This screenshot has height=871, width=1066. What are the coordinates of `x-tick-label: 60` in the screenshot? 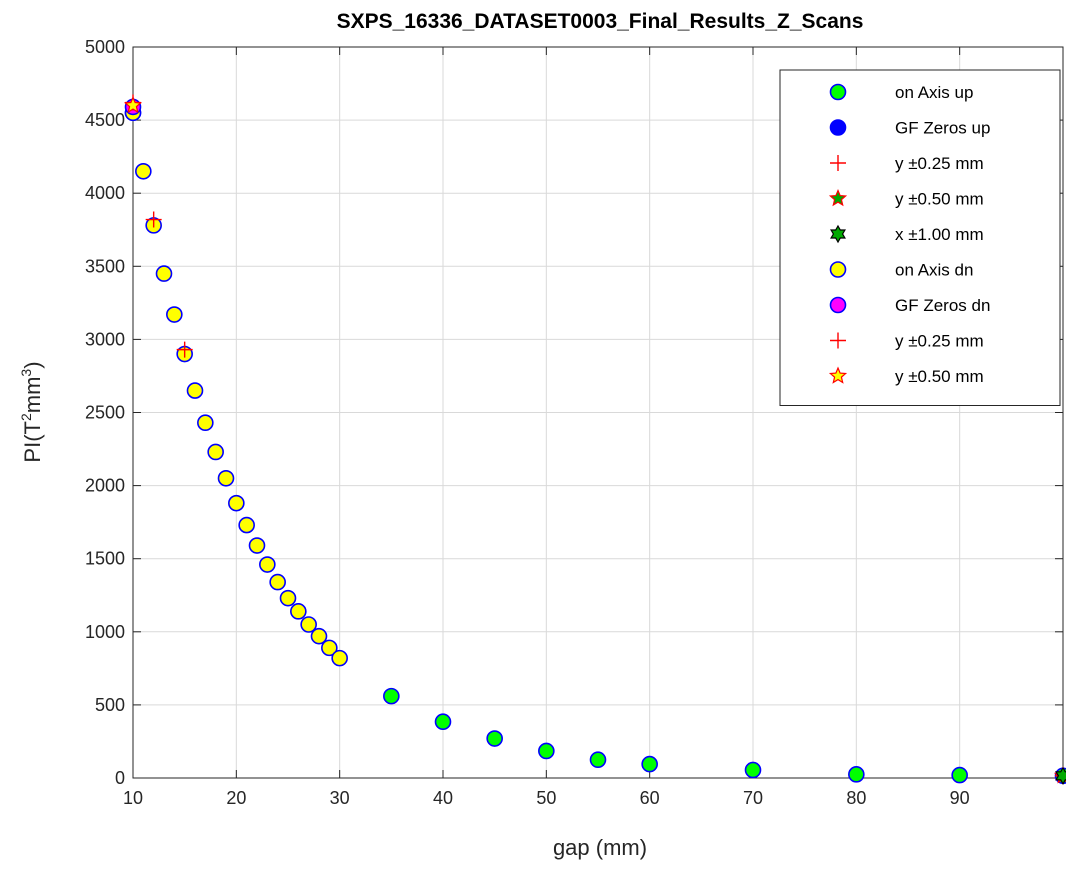 It's located at (650, 798).